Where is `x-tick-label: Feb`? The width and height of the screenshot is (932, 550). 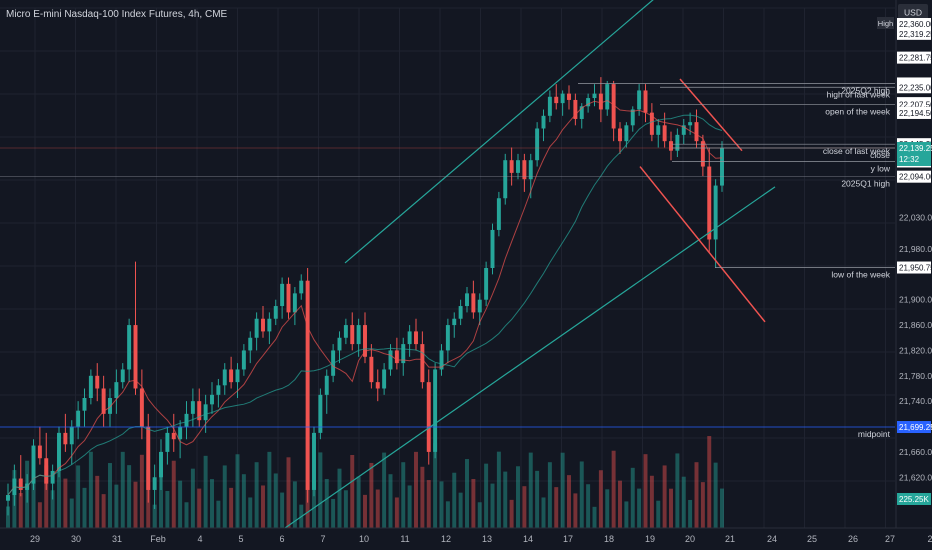
x-tick-label: Feb is located at coordinates (158, 539).